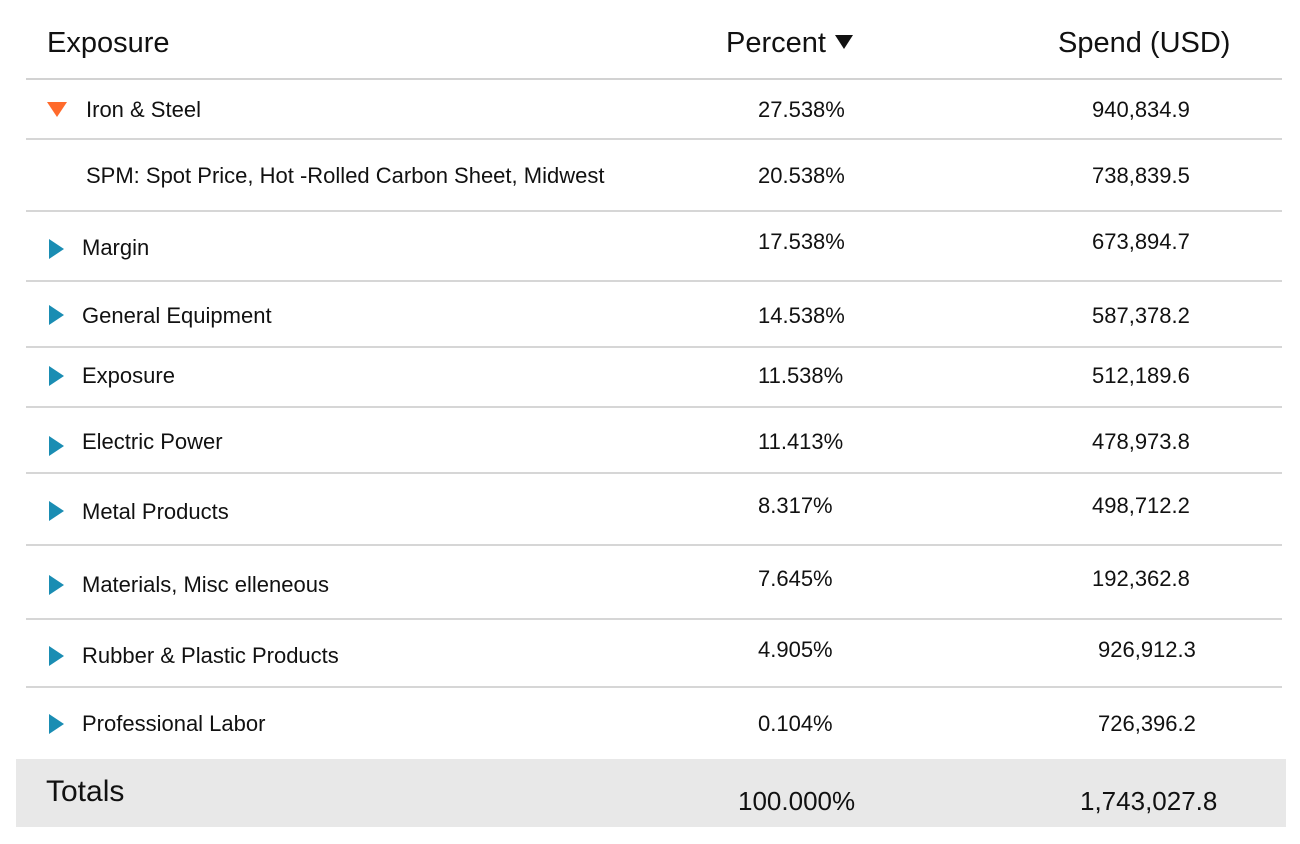  What do you see at coordinates (152, 441) in the screenshot?
I see `row-label: Electric Power` at bounding box center [152, 441].